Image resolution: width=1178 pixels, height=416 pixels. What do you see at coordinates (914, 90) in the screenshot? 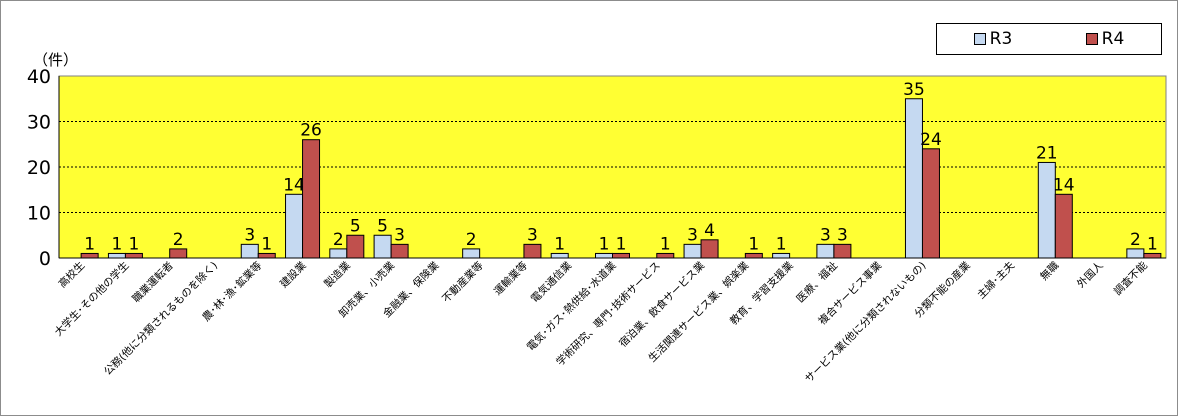
I see `data-label-R3-20: 35` at bounding box center [914, 90].